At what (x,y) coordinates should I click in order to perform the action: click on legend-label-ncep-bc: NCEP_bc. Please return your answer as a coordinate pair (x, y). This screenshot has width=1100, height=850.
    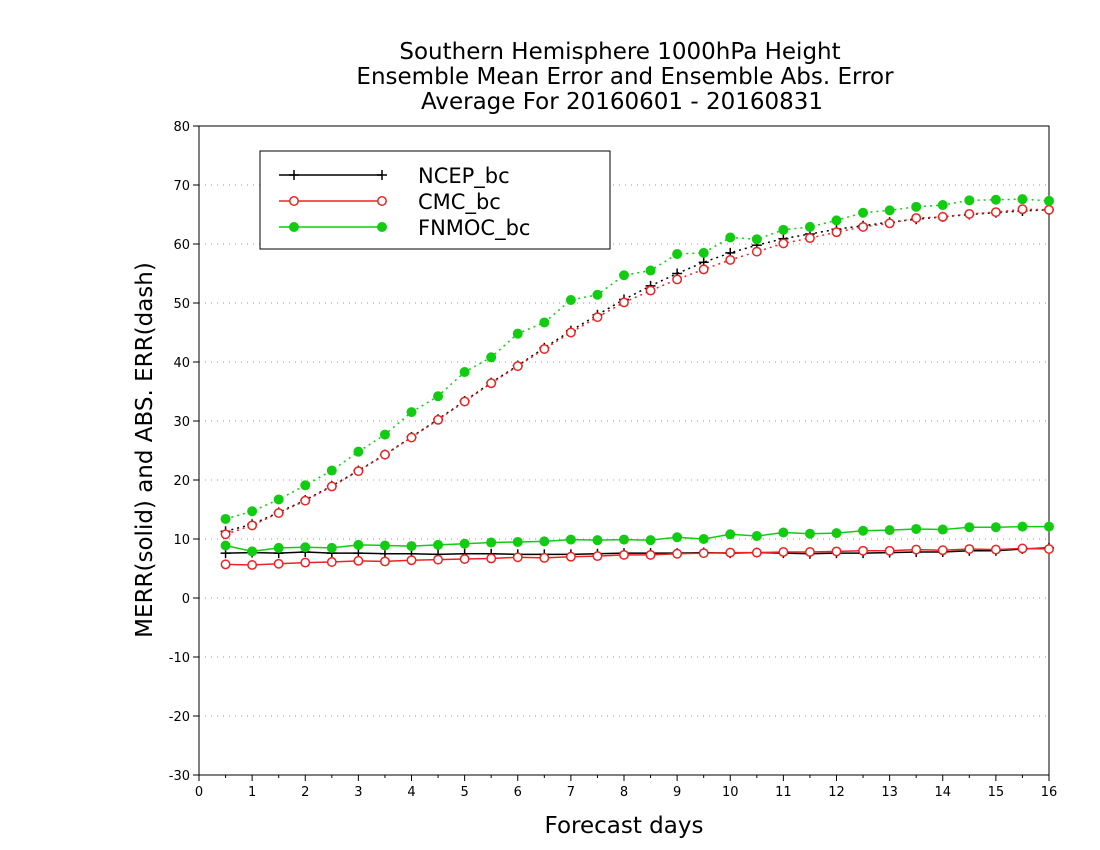
    Looking at the image, I should click on (464, 176).